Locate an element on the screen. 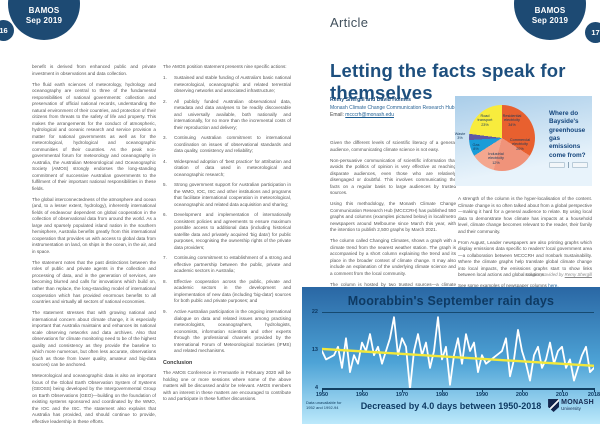  pie-label-residential: Residential electricity 34% is located at coordinates (512, 120).